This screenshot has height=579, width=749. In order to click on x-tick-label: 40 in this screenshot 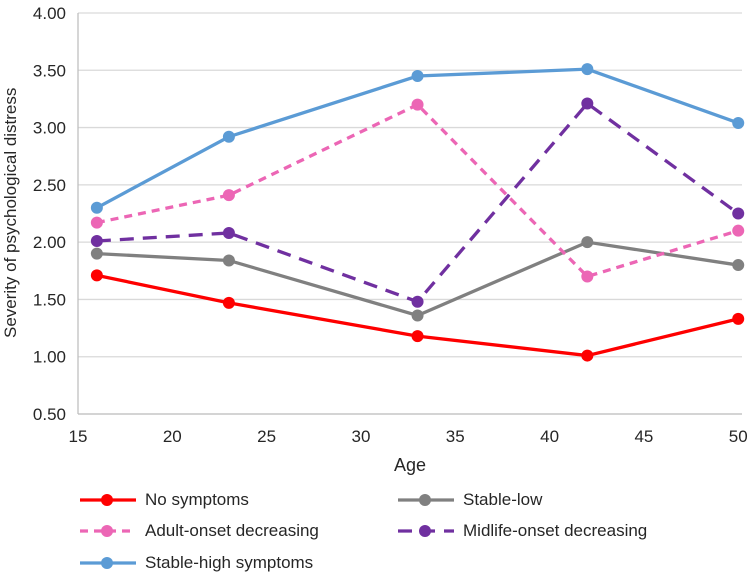, I will do `click(549, 436)`.